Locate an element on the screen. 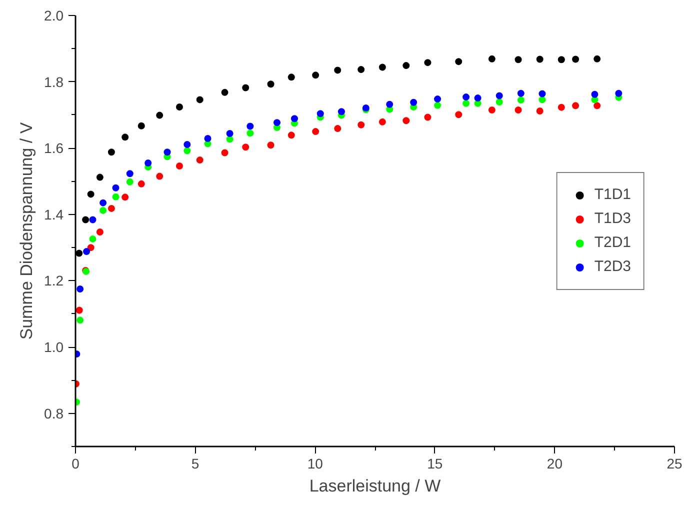 The image size is (684, 516). x-tick-label: 0 is located at coordinates (76, 464).